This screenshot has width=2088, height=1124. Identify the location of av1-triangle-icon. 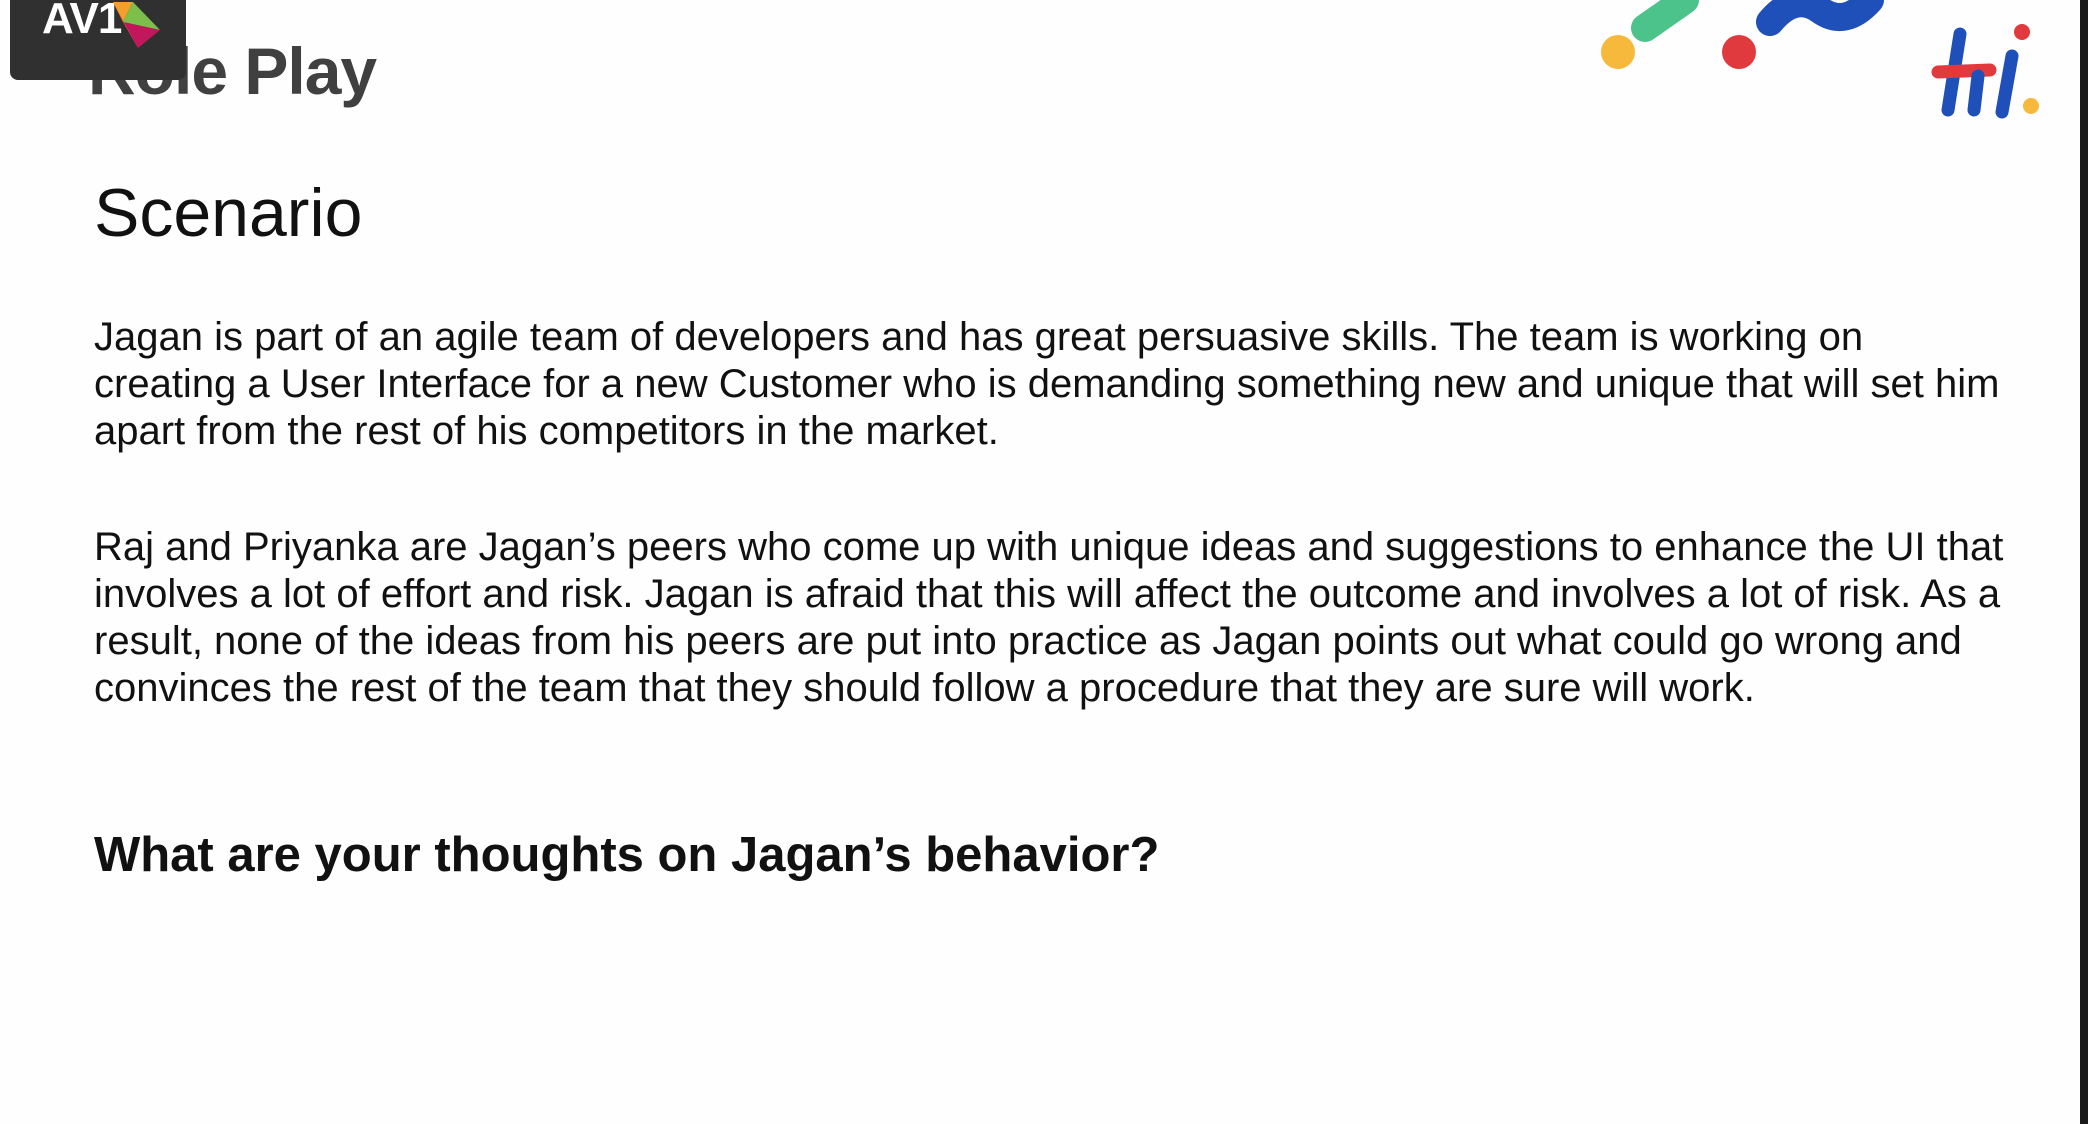
(136, 25).